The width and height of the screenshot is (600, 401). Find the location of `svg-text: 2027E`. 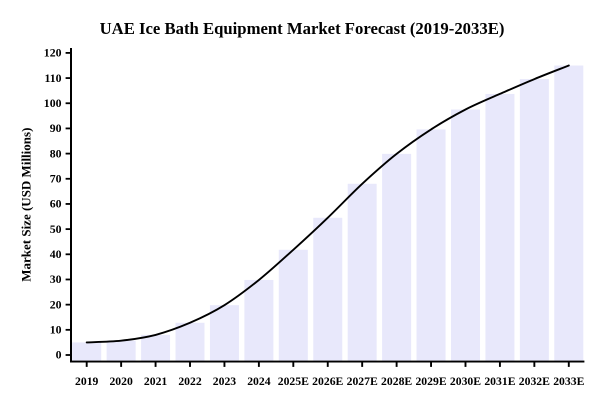

svg-text: 2027E is located at coordinates (362, 381).